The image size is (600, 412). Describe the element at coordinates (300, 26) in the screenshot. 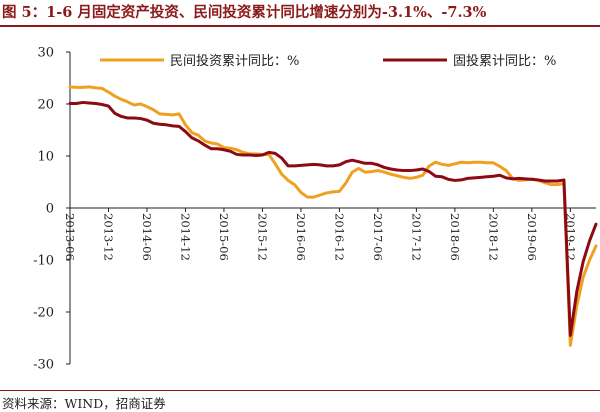

I see `title-rule` at that location.